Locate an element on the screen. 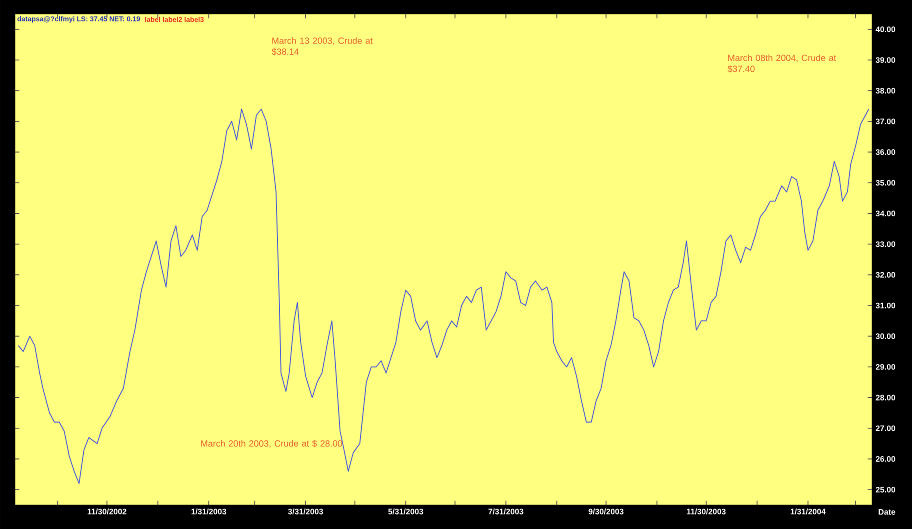  annotation: March 13 2003, Crude at $38.14 is located at coordinates (322, 46).